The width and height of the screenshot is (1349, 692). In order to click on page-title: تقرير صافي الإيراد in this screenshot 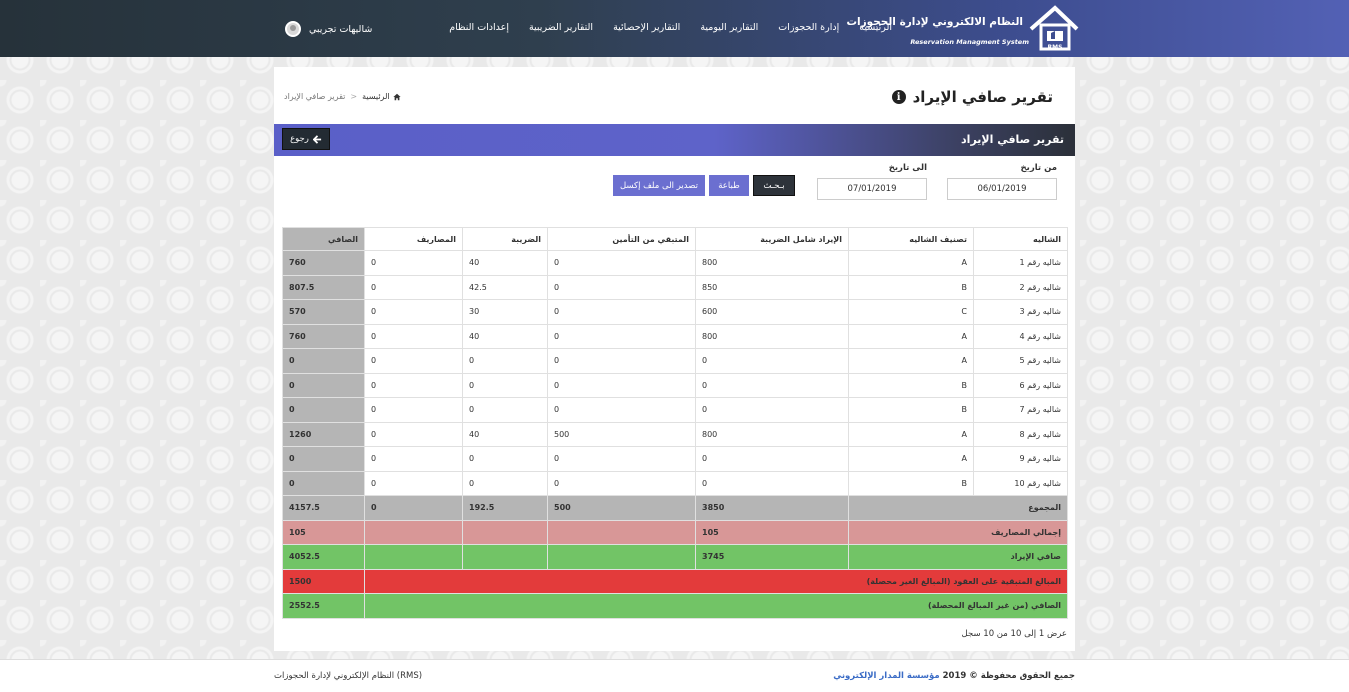, I will do `click(982, 97)`.